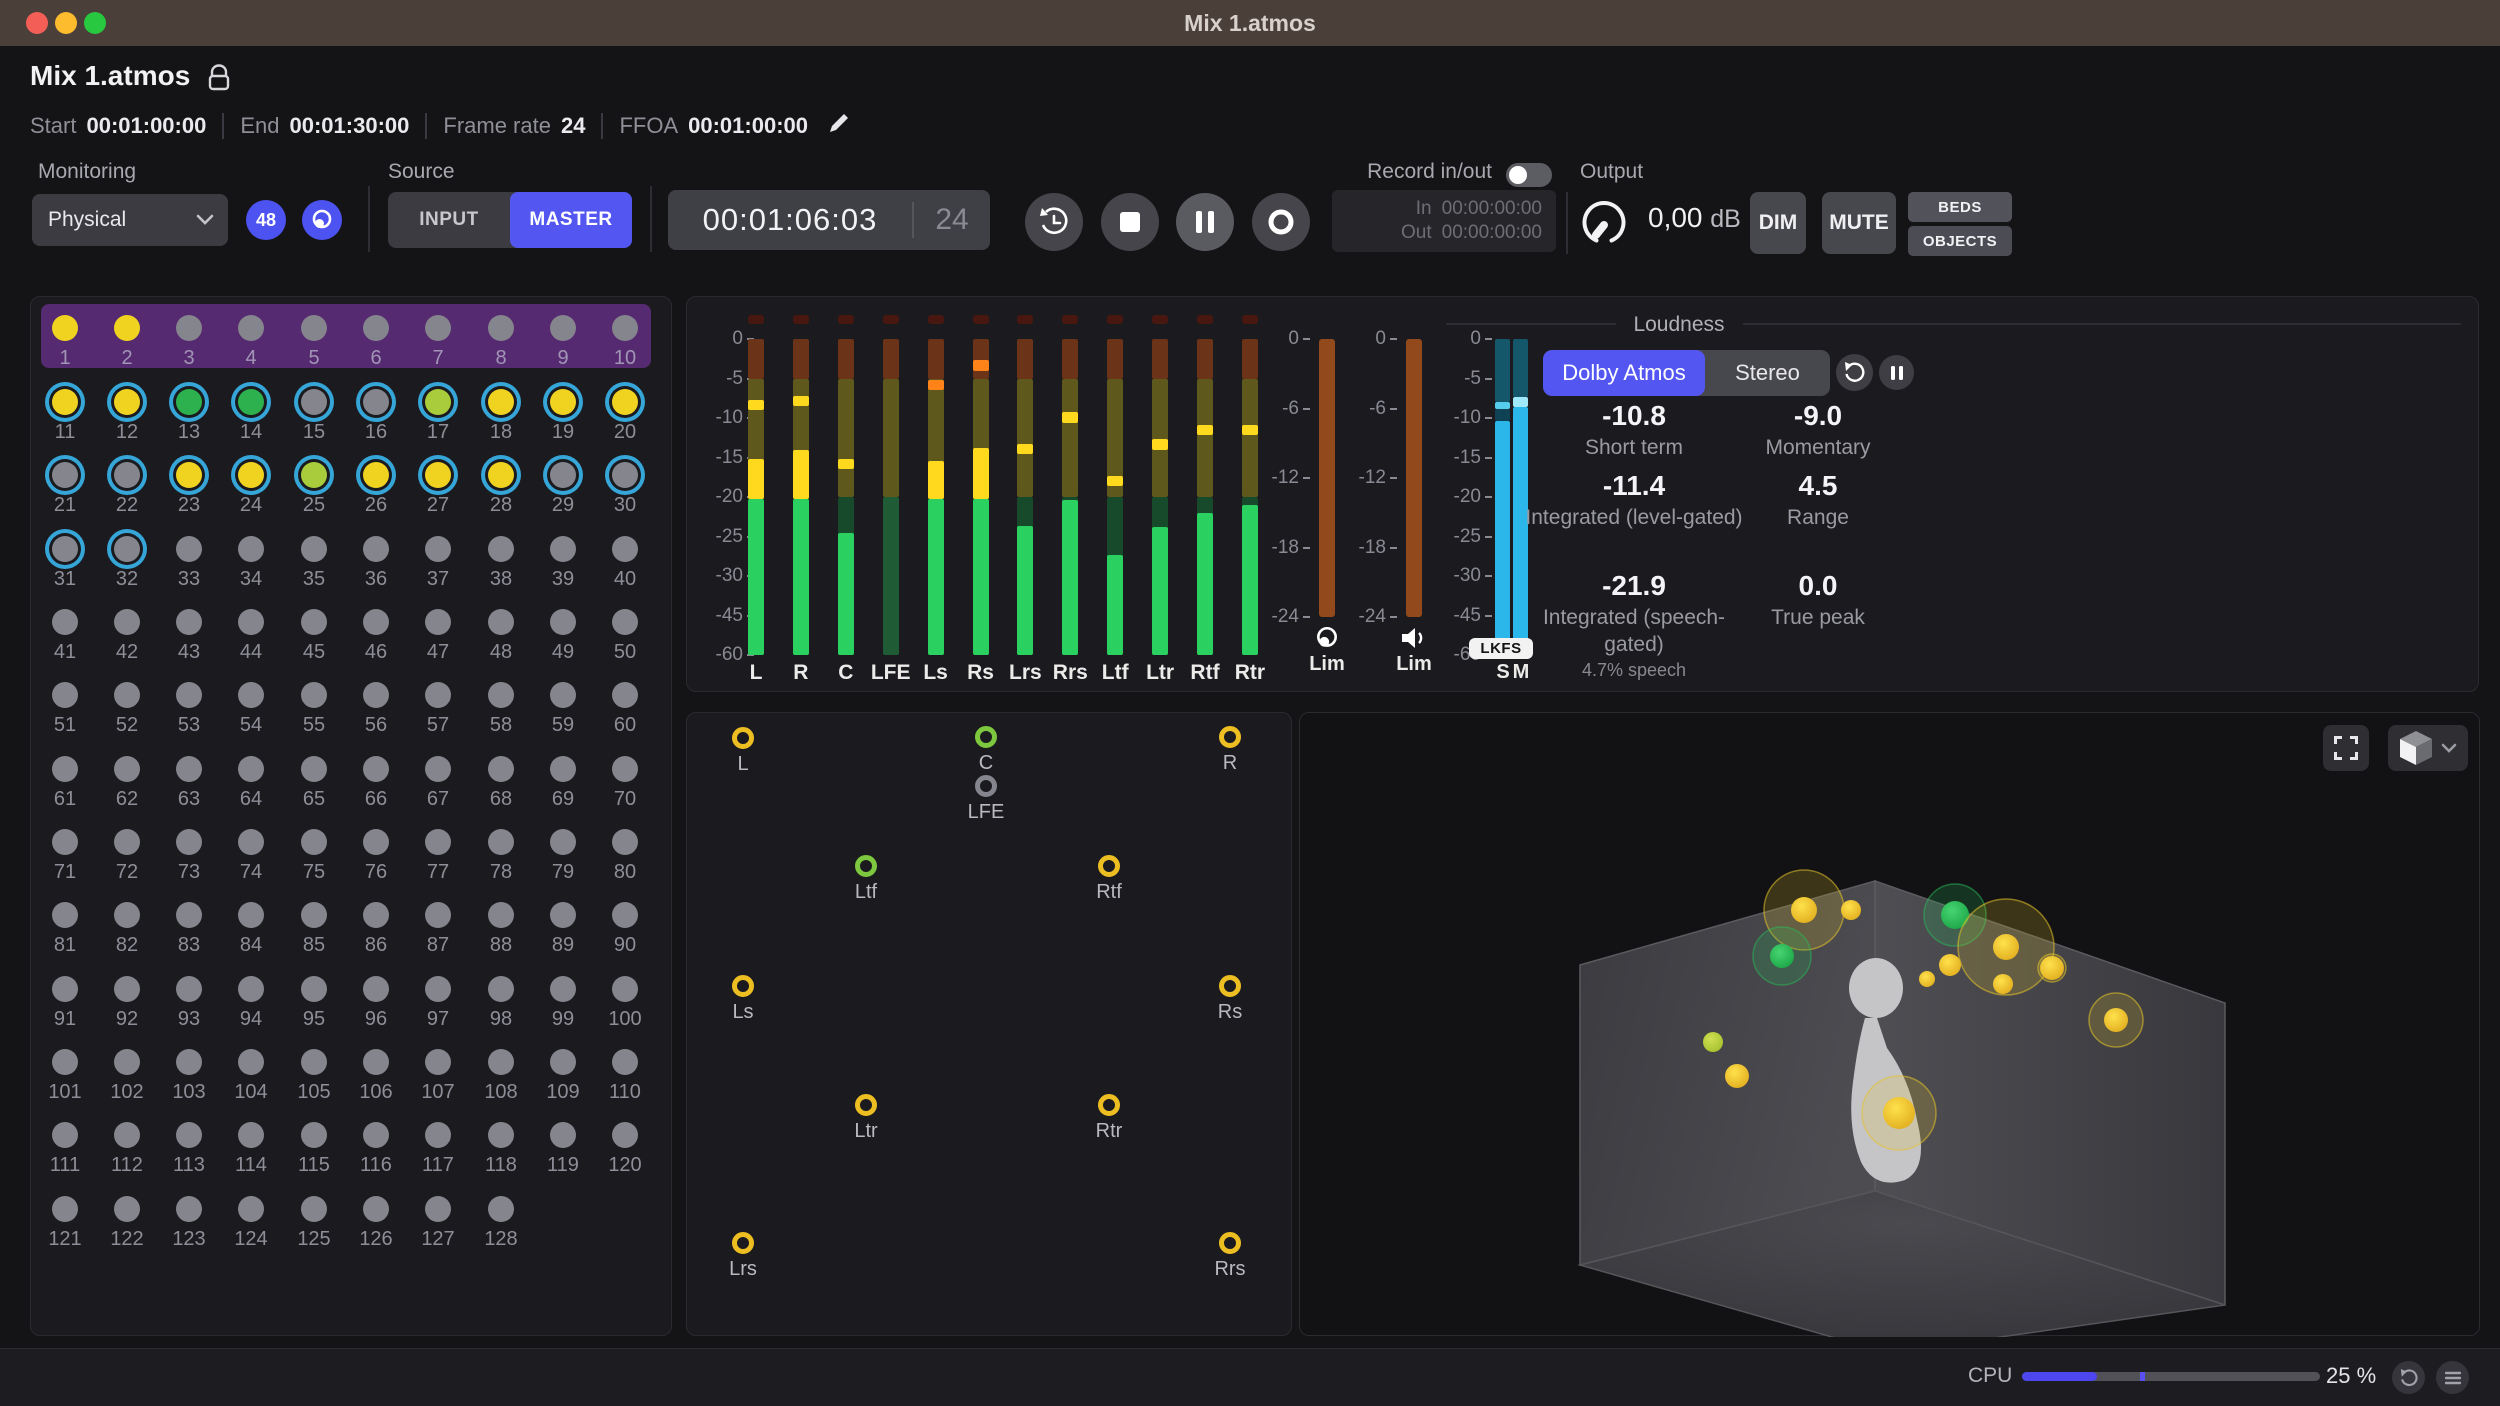  I want to click on loudness-pause-button, so click(1896, 372).